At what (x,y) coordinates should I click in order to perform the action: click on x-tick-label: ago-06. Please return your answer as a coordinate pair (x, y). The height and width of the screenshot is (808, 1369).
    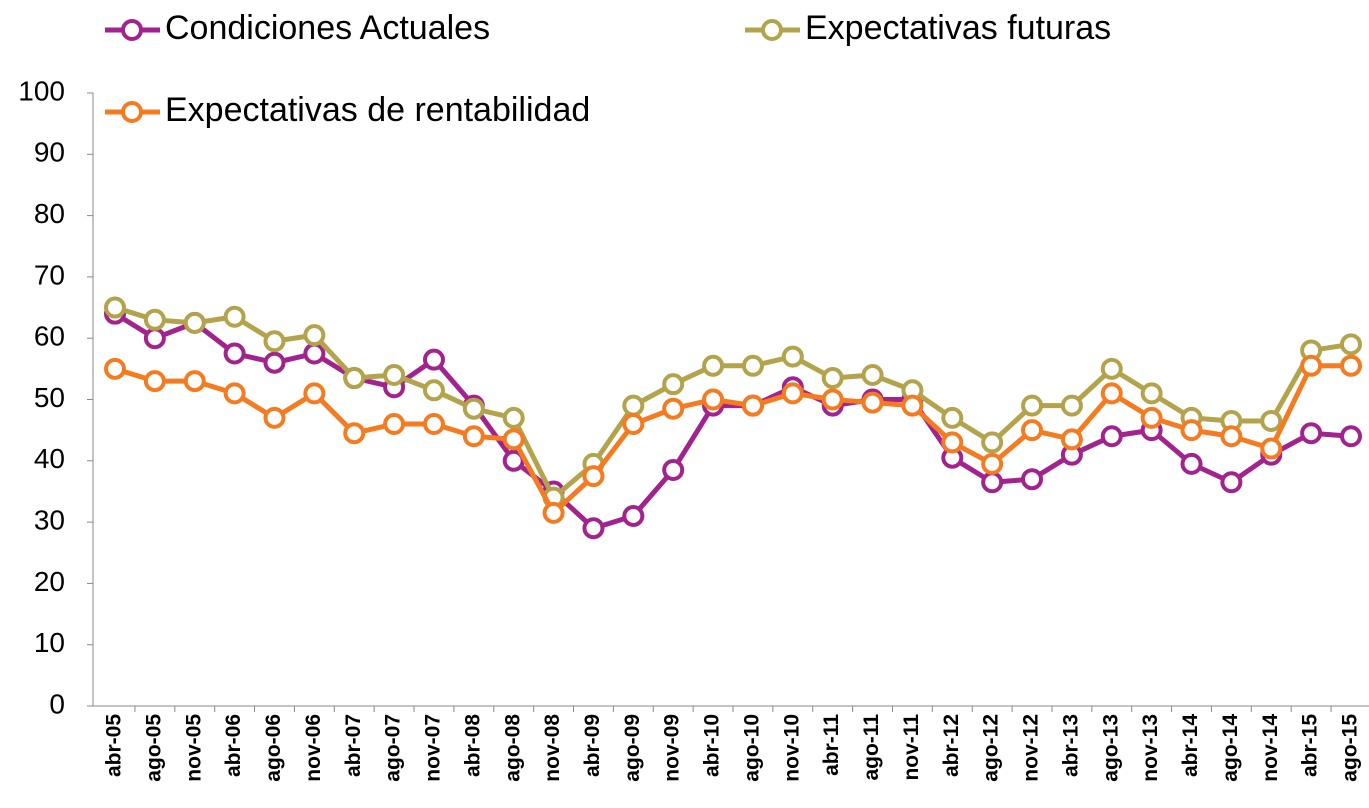
    Looking at the image, I should click on (273, 748).